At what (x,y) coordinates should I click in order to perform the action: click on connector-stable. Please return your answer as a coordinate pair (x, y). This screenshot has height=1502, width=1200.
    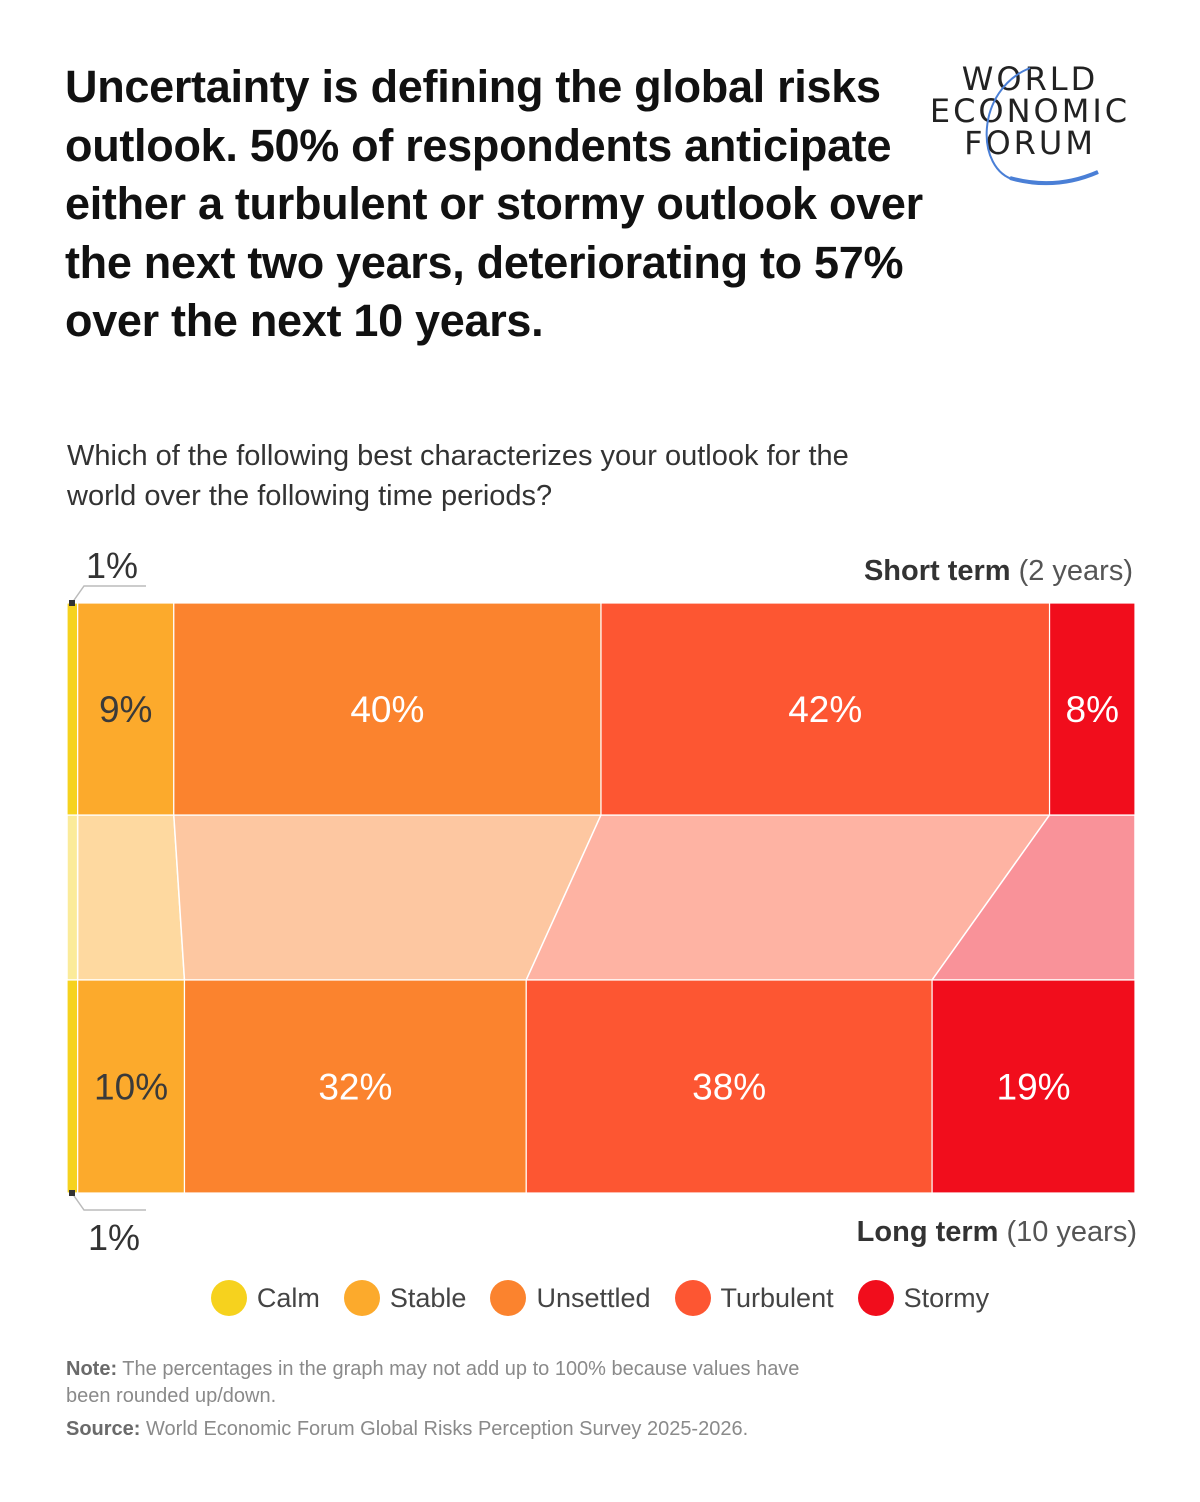
    Looking at the image, I should click on (131, 897).